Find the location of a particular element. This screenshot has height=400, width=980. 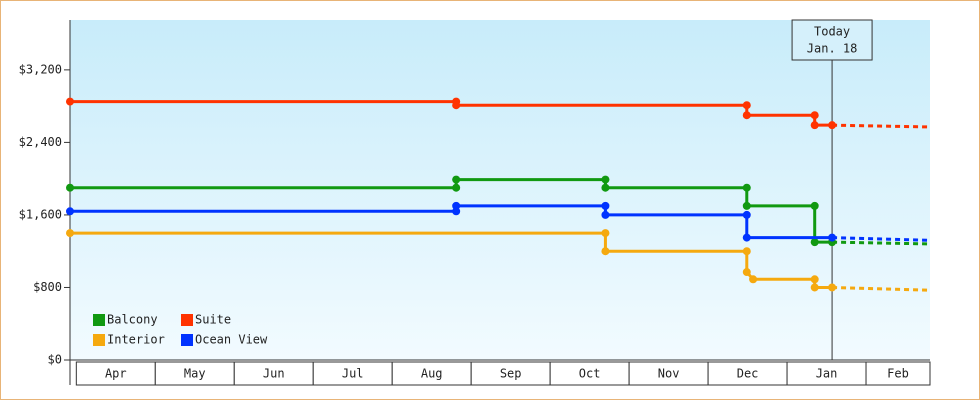

month-cell is located at coordinates (898, 373).